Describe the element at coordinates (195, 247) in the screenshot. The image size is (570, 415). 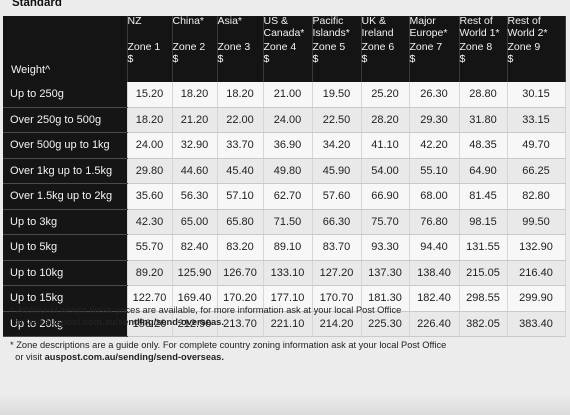
I see `price-cell: 82.40` at that location.